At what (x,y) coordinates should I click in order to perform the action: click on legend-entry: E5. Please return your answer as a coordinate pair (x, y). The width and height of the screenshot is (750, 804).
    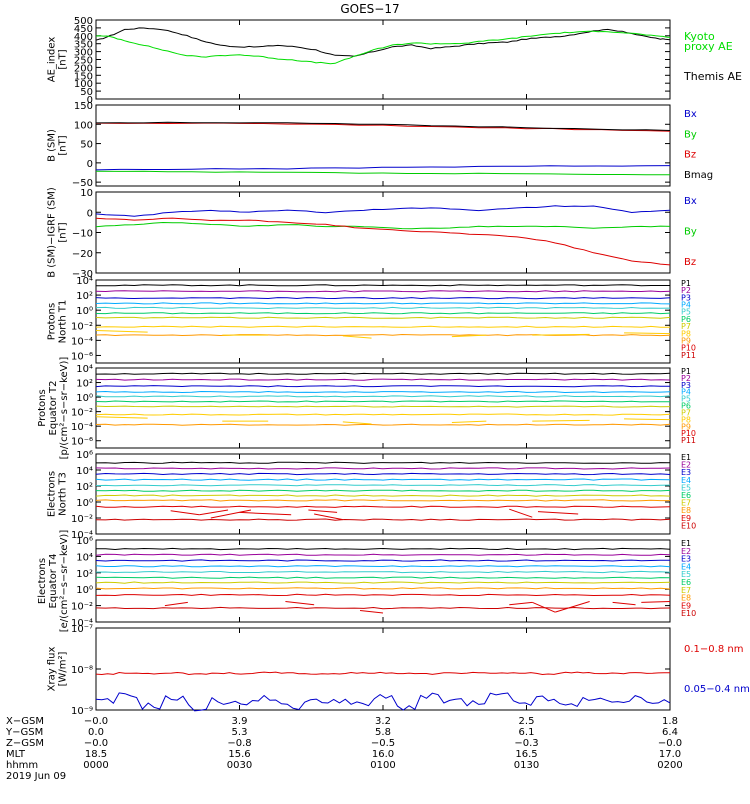
    Looking at the image, I should click on (686, 574).